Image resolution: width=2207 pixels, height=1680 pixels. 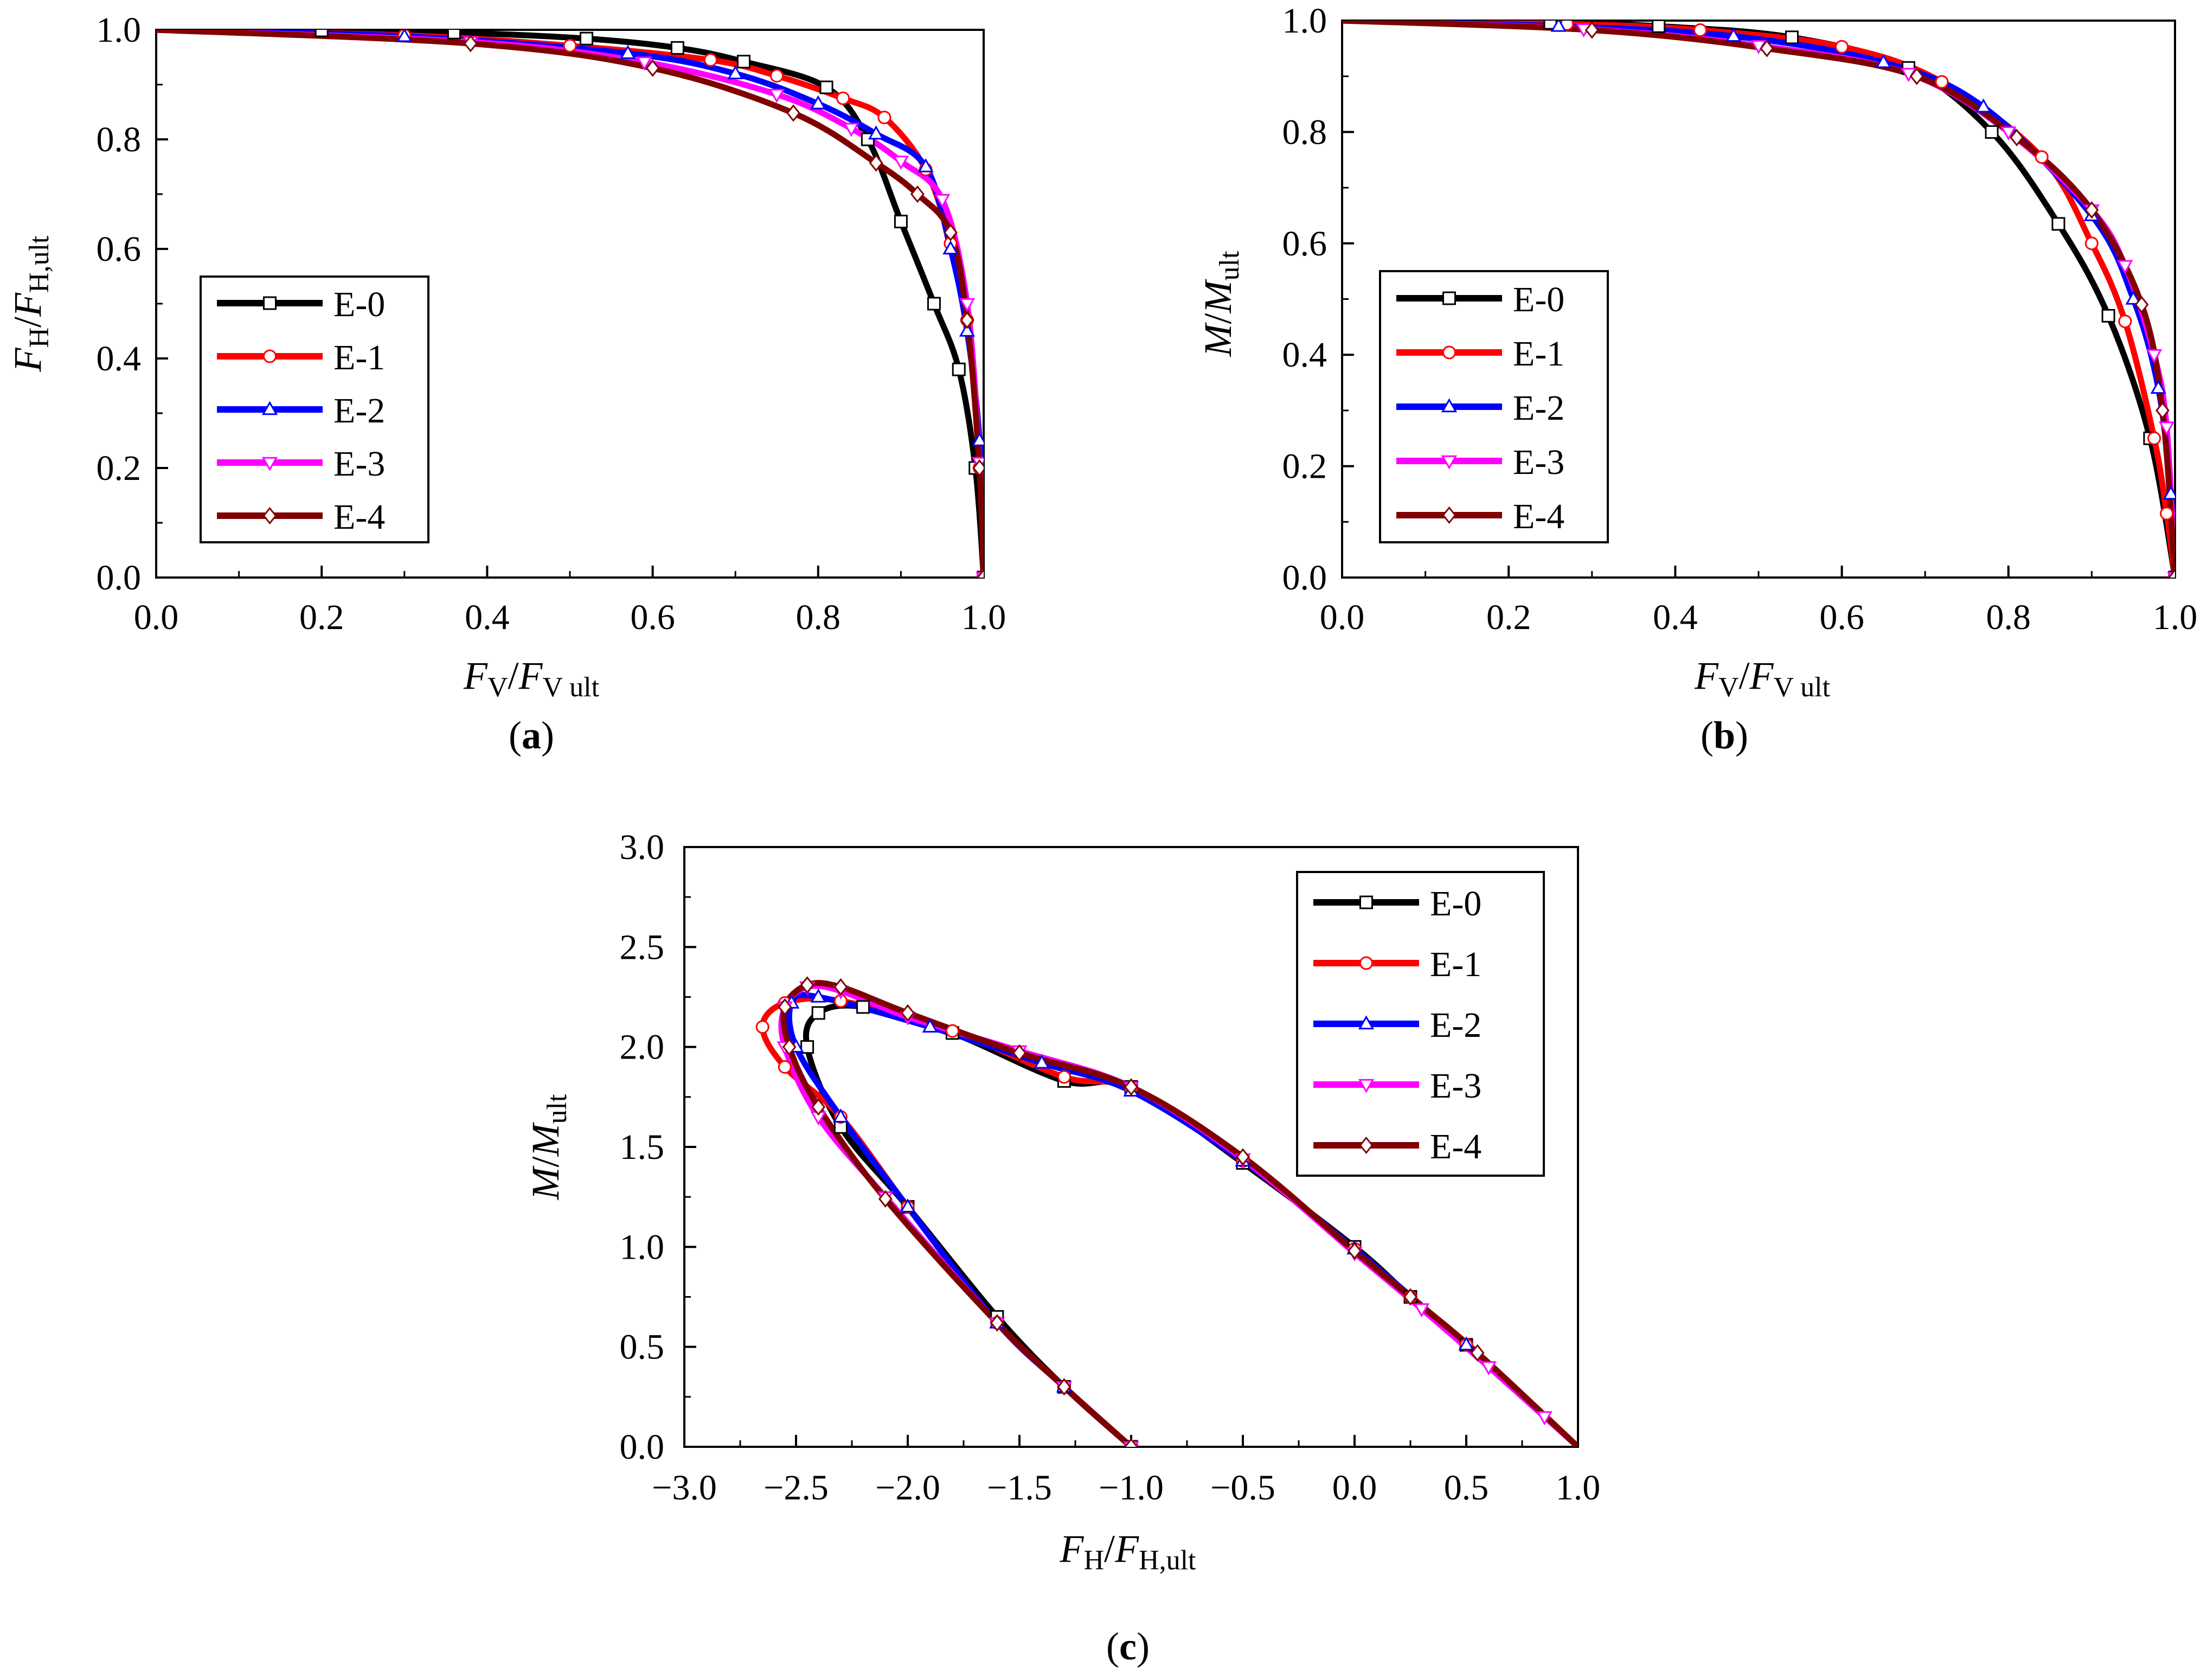 I want to click on legend: E-0 E-1 E-2 E-3 E-4, so click(x=1420, y=1024).